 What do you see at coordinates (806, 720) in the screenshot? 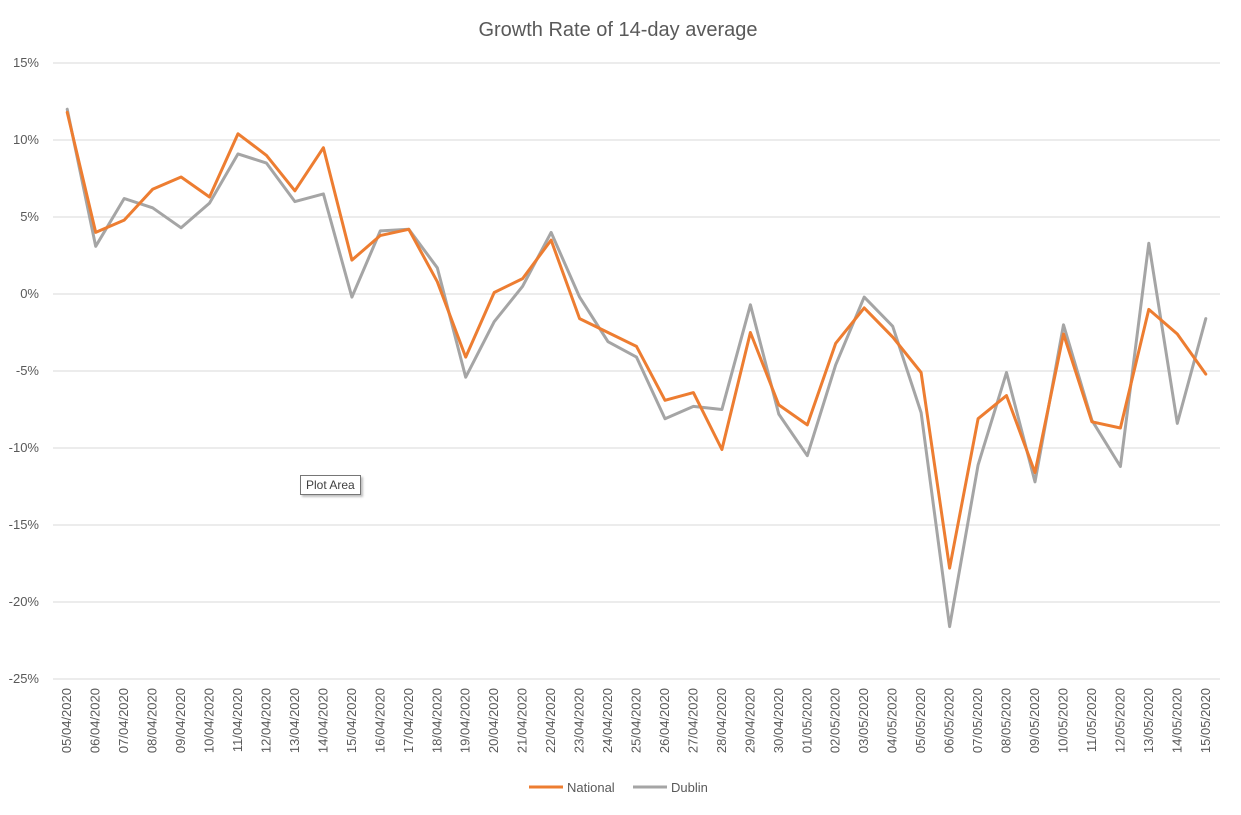
I see `x-tick-label: 01/05/2020` at bounding box center [806, 720].